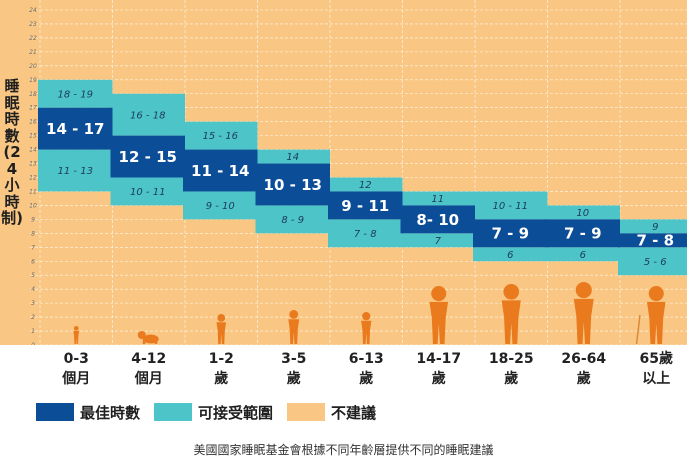 Image resolution: width=687 pixels, height=468 pixels. What do you see at coordinates (148, 157) in the screenshot?
I see `recommended-label: 12 - 15` at bounding box center [148, 157].